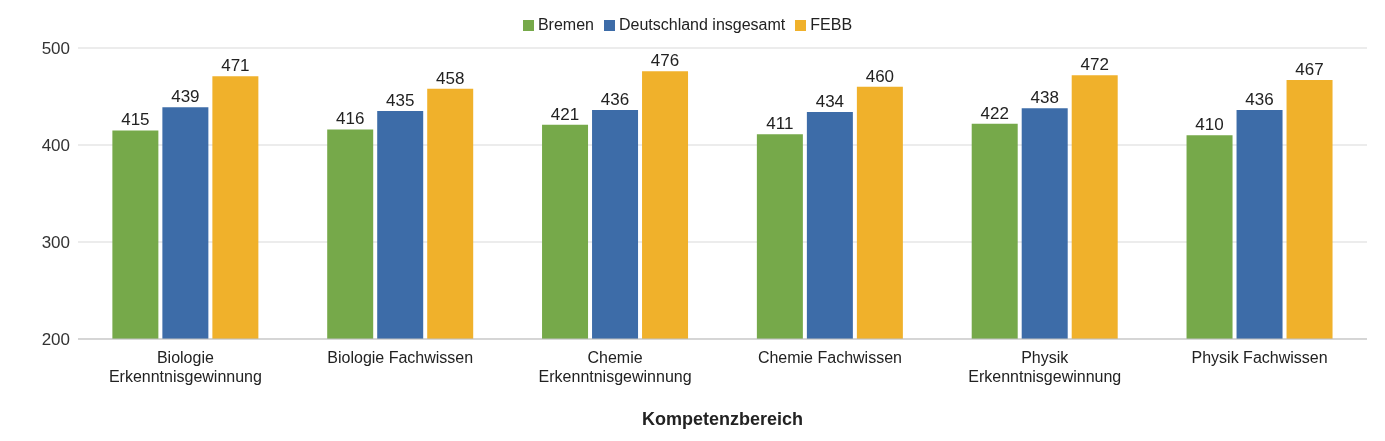 This screenshot has height=441, width=1385. What do you see at coordinates (55, 340) in the screenshot?
I see `y-tick-label: 200` at bounding box center [55, 340].